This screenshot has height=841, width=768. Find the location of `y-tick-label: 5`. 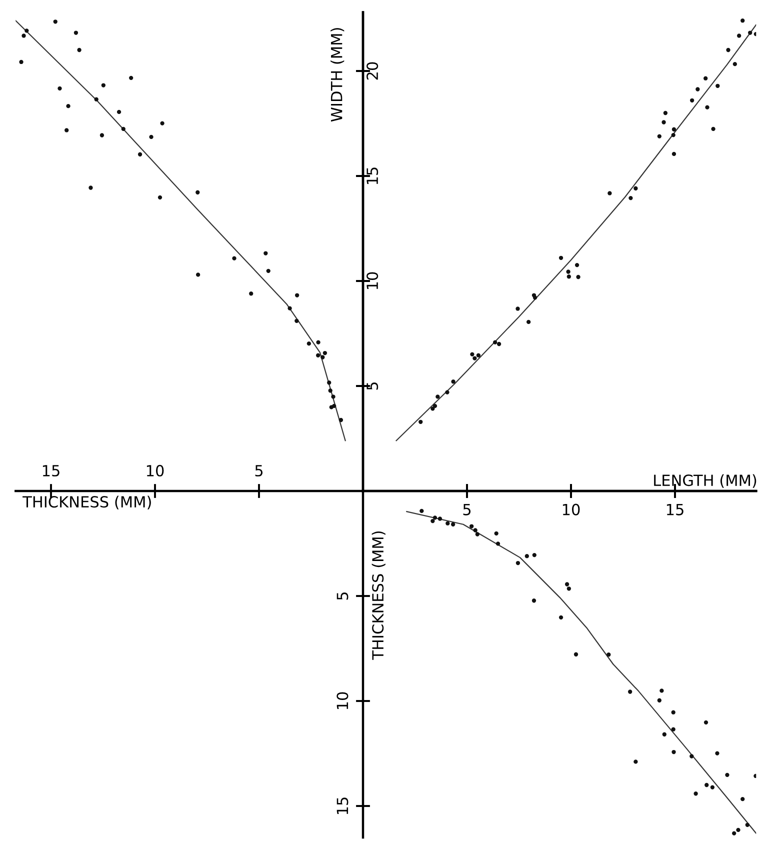

y-tick-label: 5 is located at coordinates (342, 596).